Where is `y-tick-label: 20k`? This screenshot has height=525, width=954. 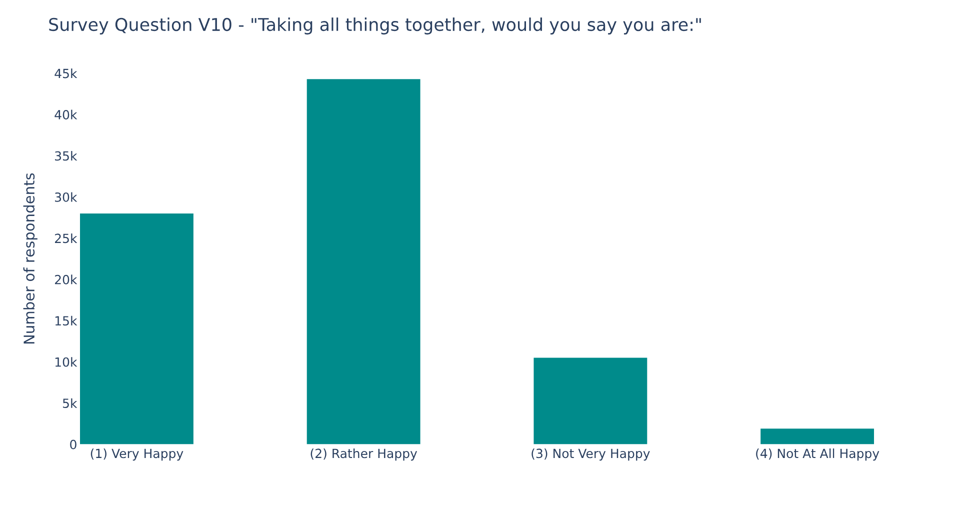
y-tick-label: 20k is located at coordinates (66, 279).